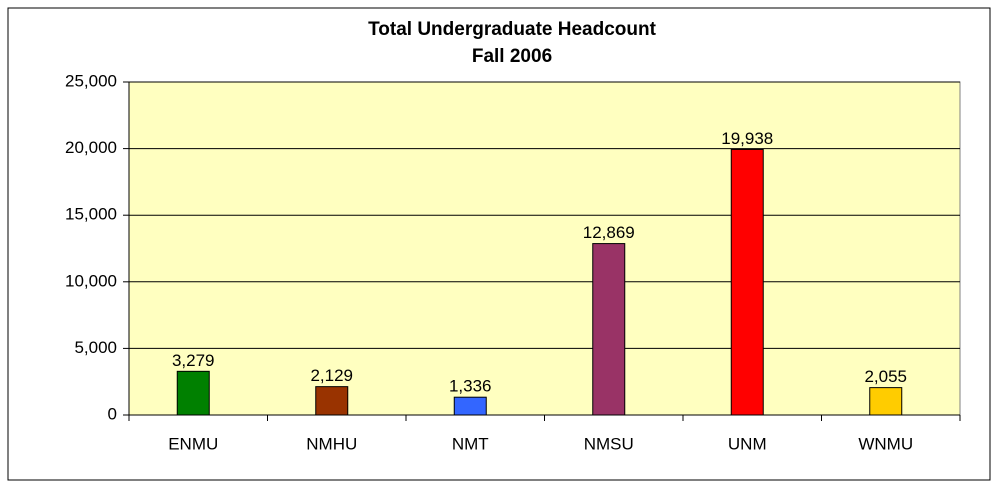 The image size is (1003, 494). Describe the element at coordinates (193, 443) in the screenshot. I see `x-tick-label: ENMU` at that location.